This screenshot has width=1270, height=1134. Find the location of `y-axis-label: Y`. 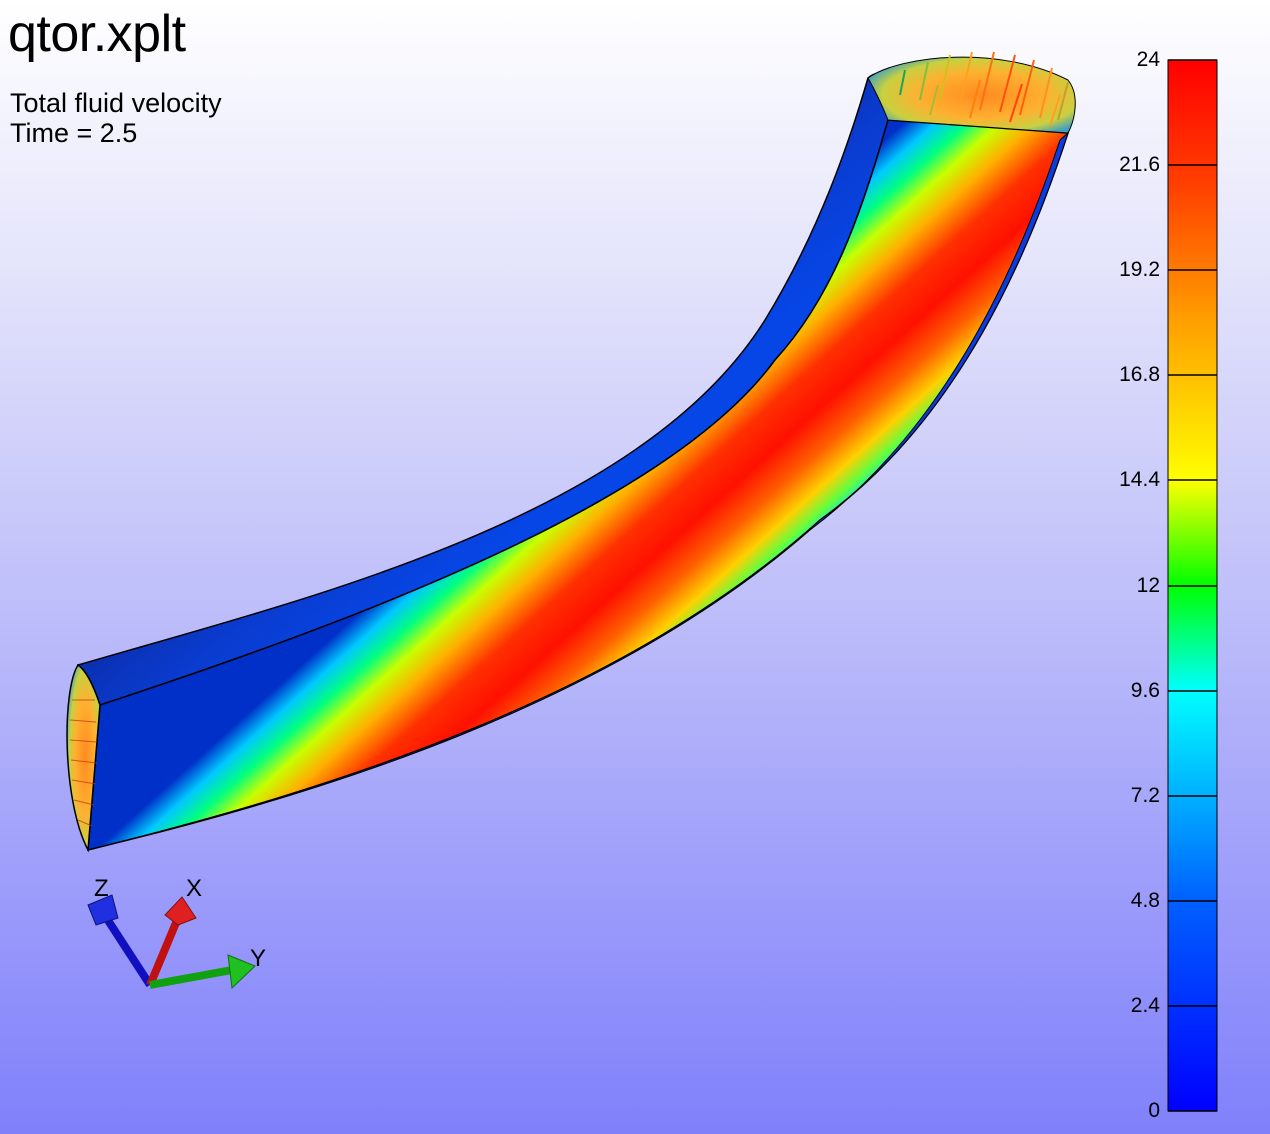

y-axis-label: Y is located at coordinates (258, 958).